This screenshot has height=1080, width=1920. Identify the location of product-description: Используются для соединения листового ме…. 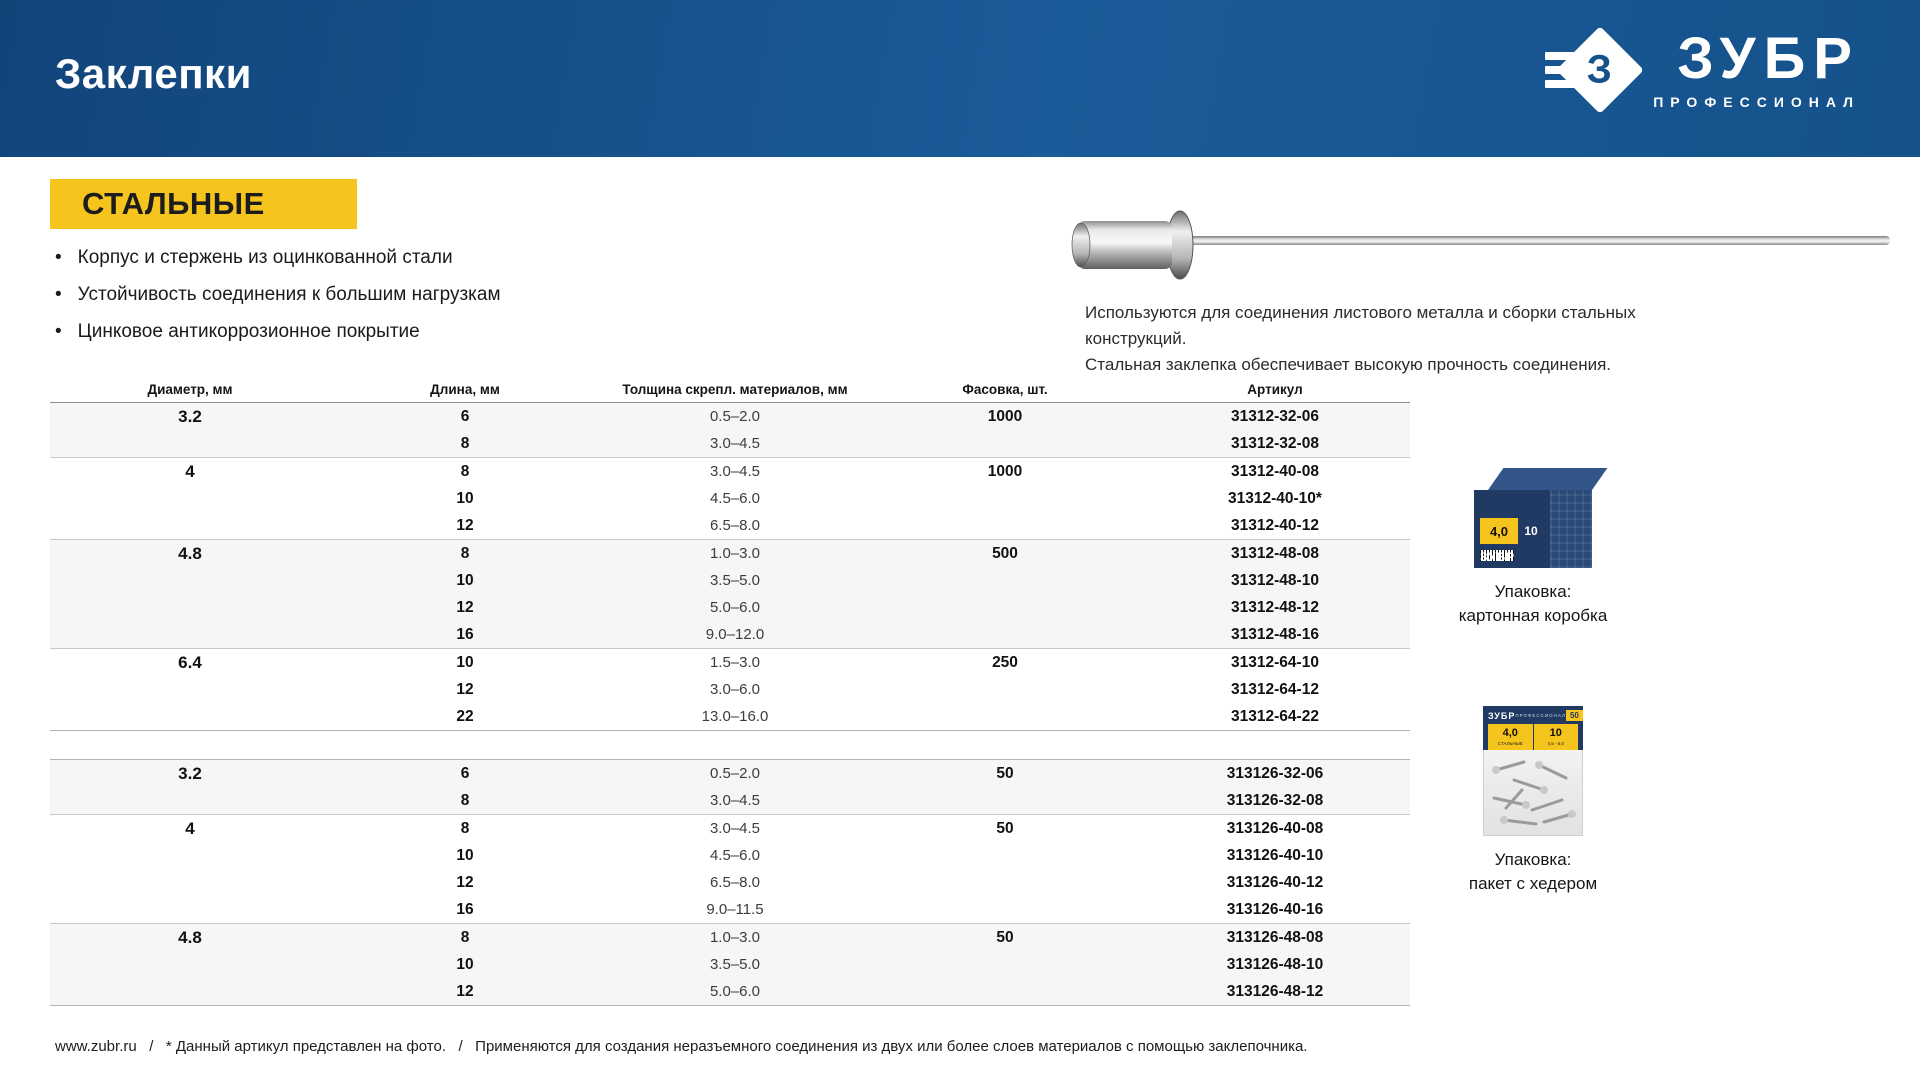
(1405, 339).